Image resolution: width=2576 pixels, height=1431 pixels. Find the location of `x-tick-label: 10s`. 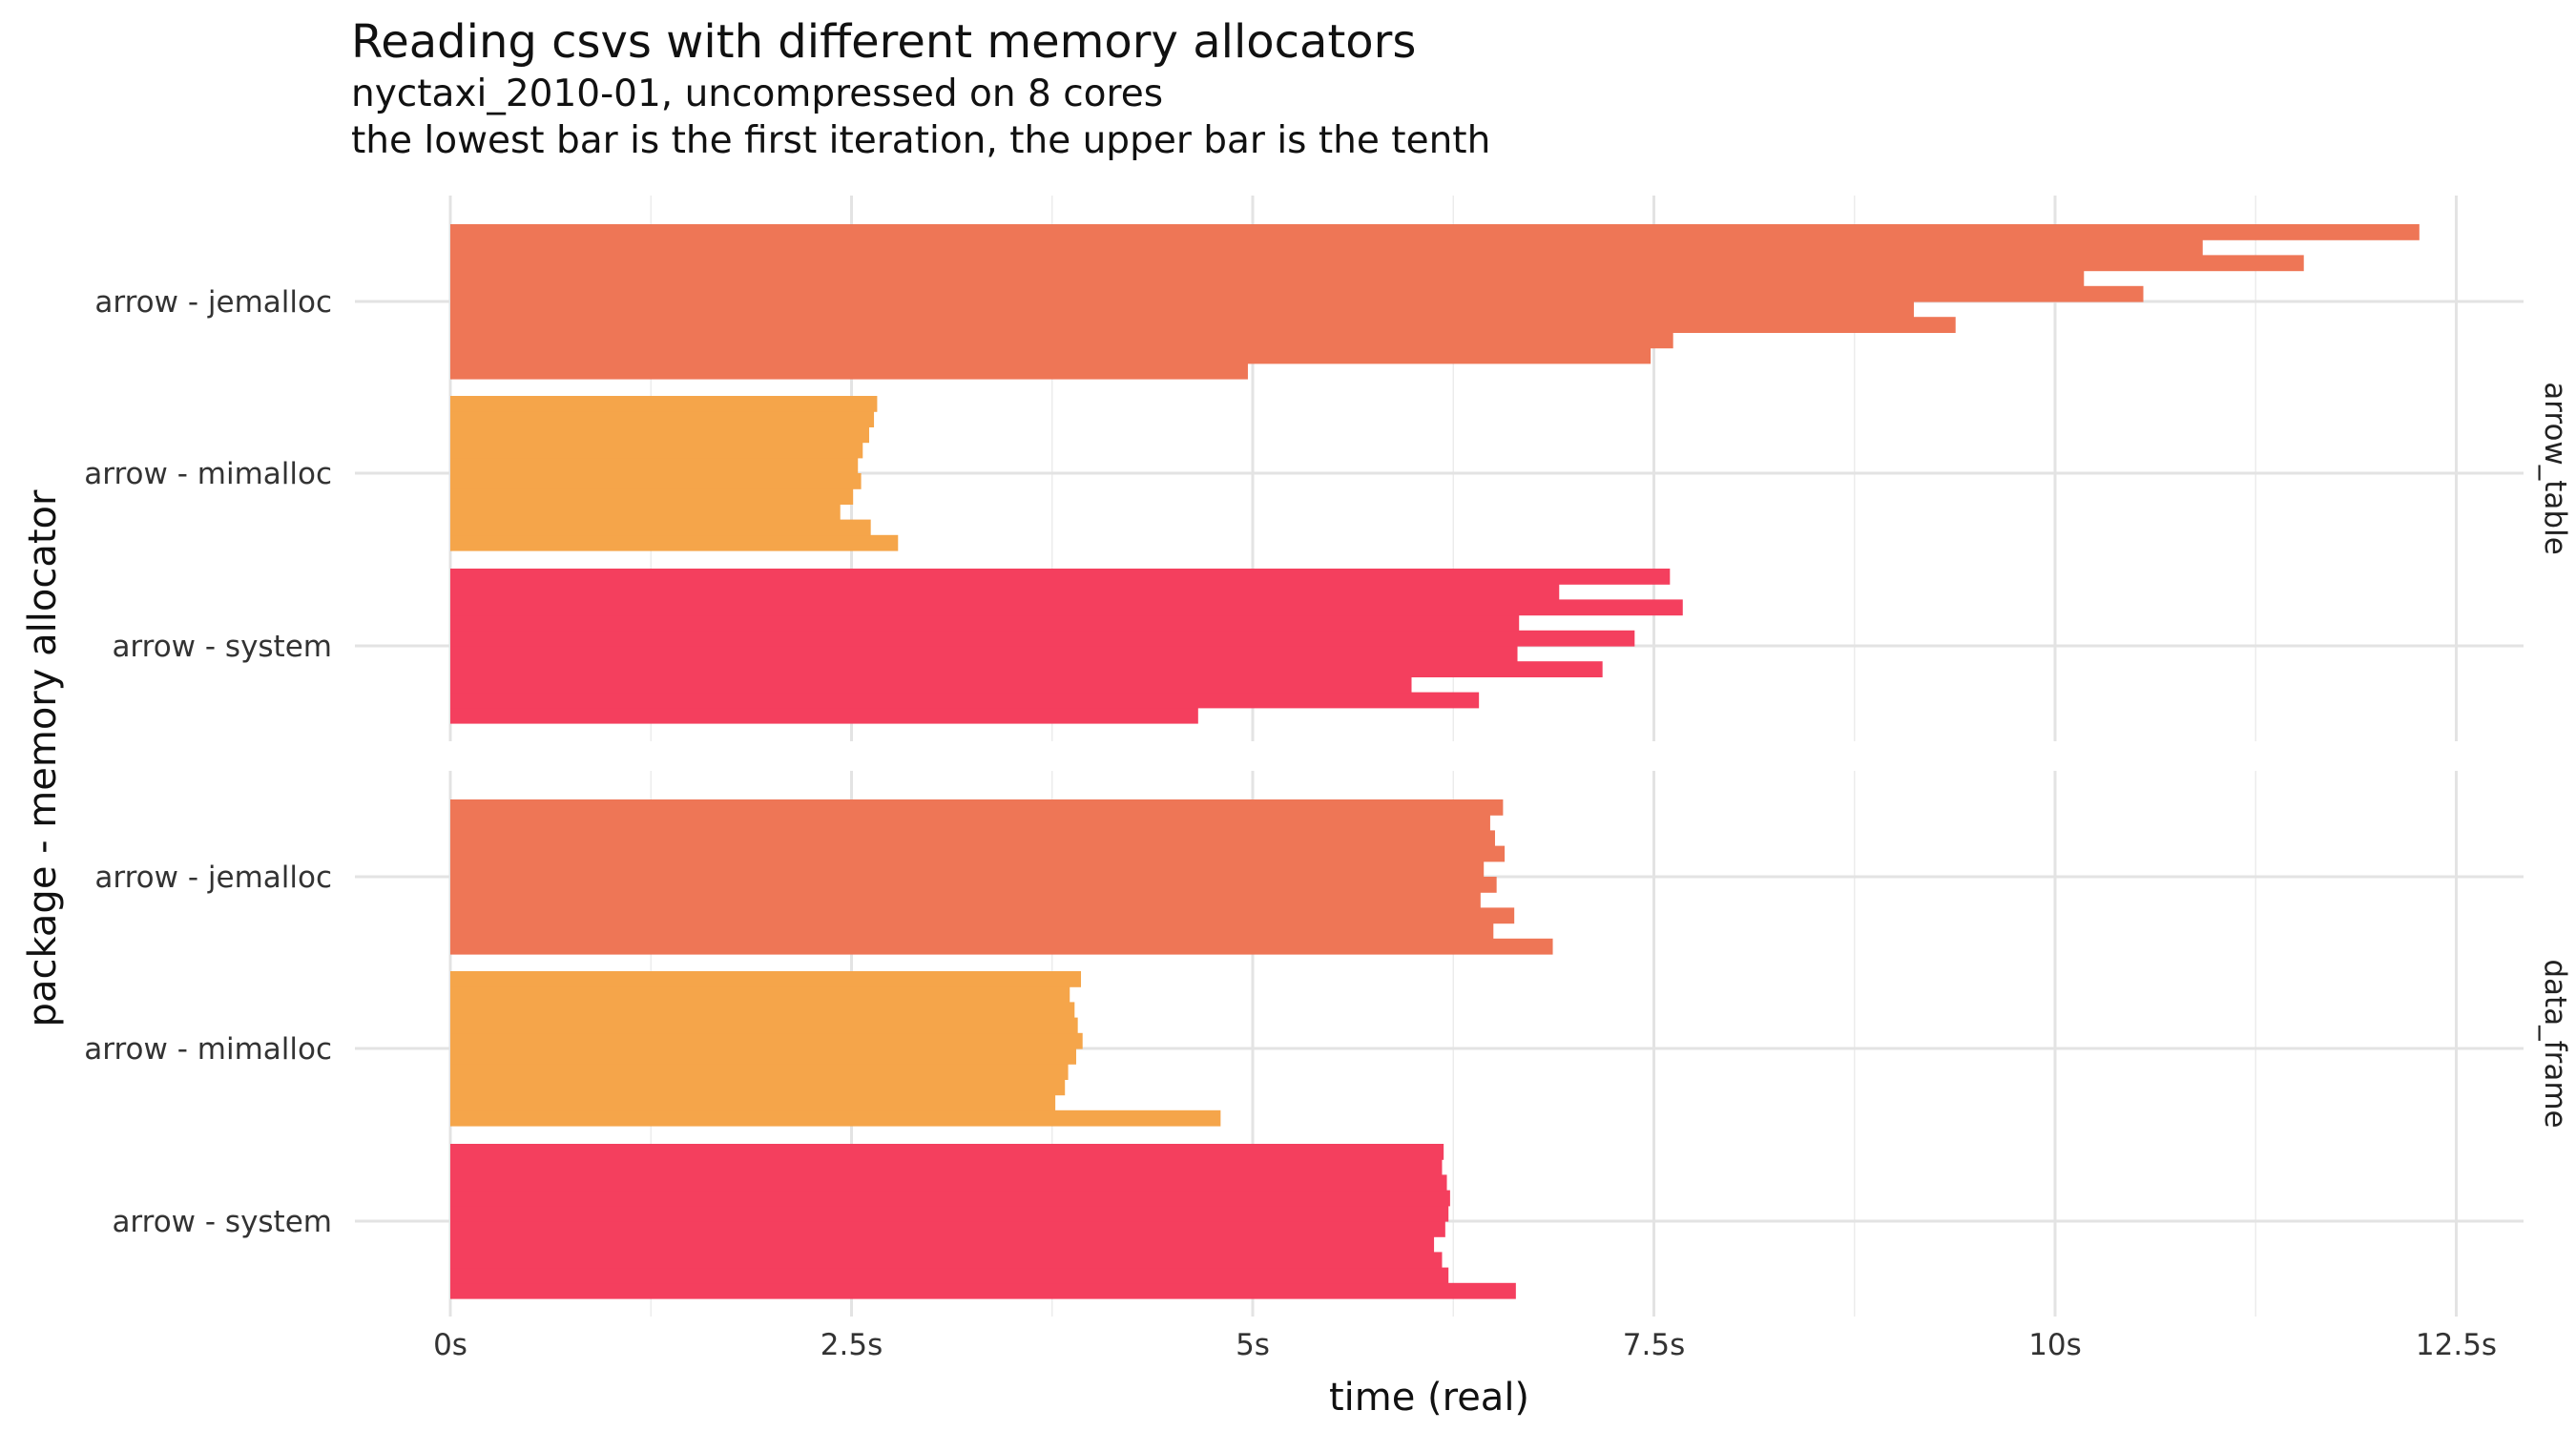

x-tick-label: 10s is located at coordinates (2055, 1345).